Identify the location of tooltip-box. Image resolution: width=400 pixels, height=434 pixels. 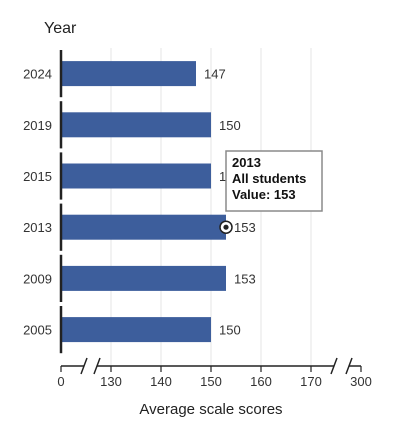
(274, 181).